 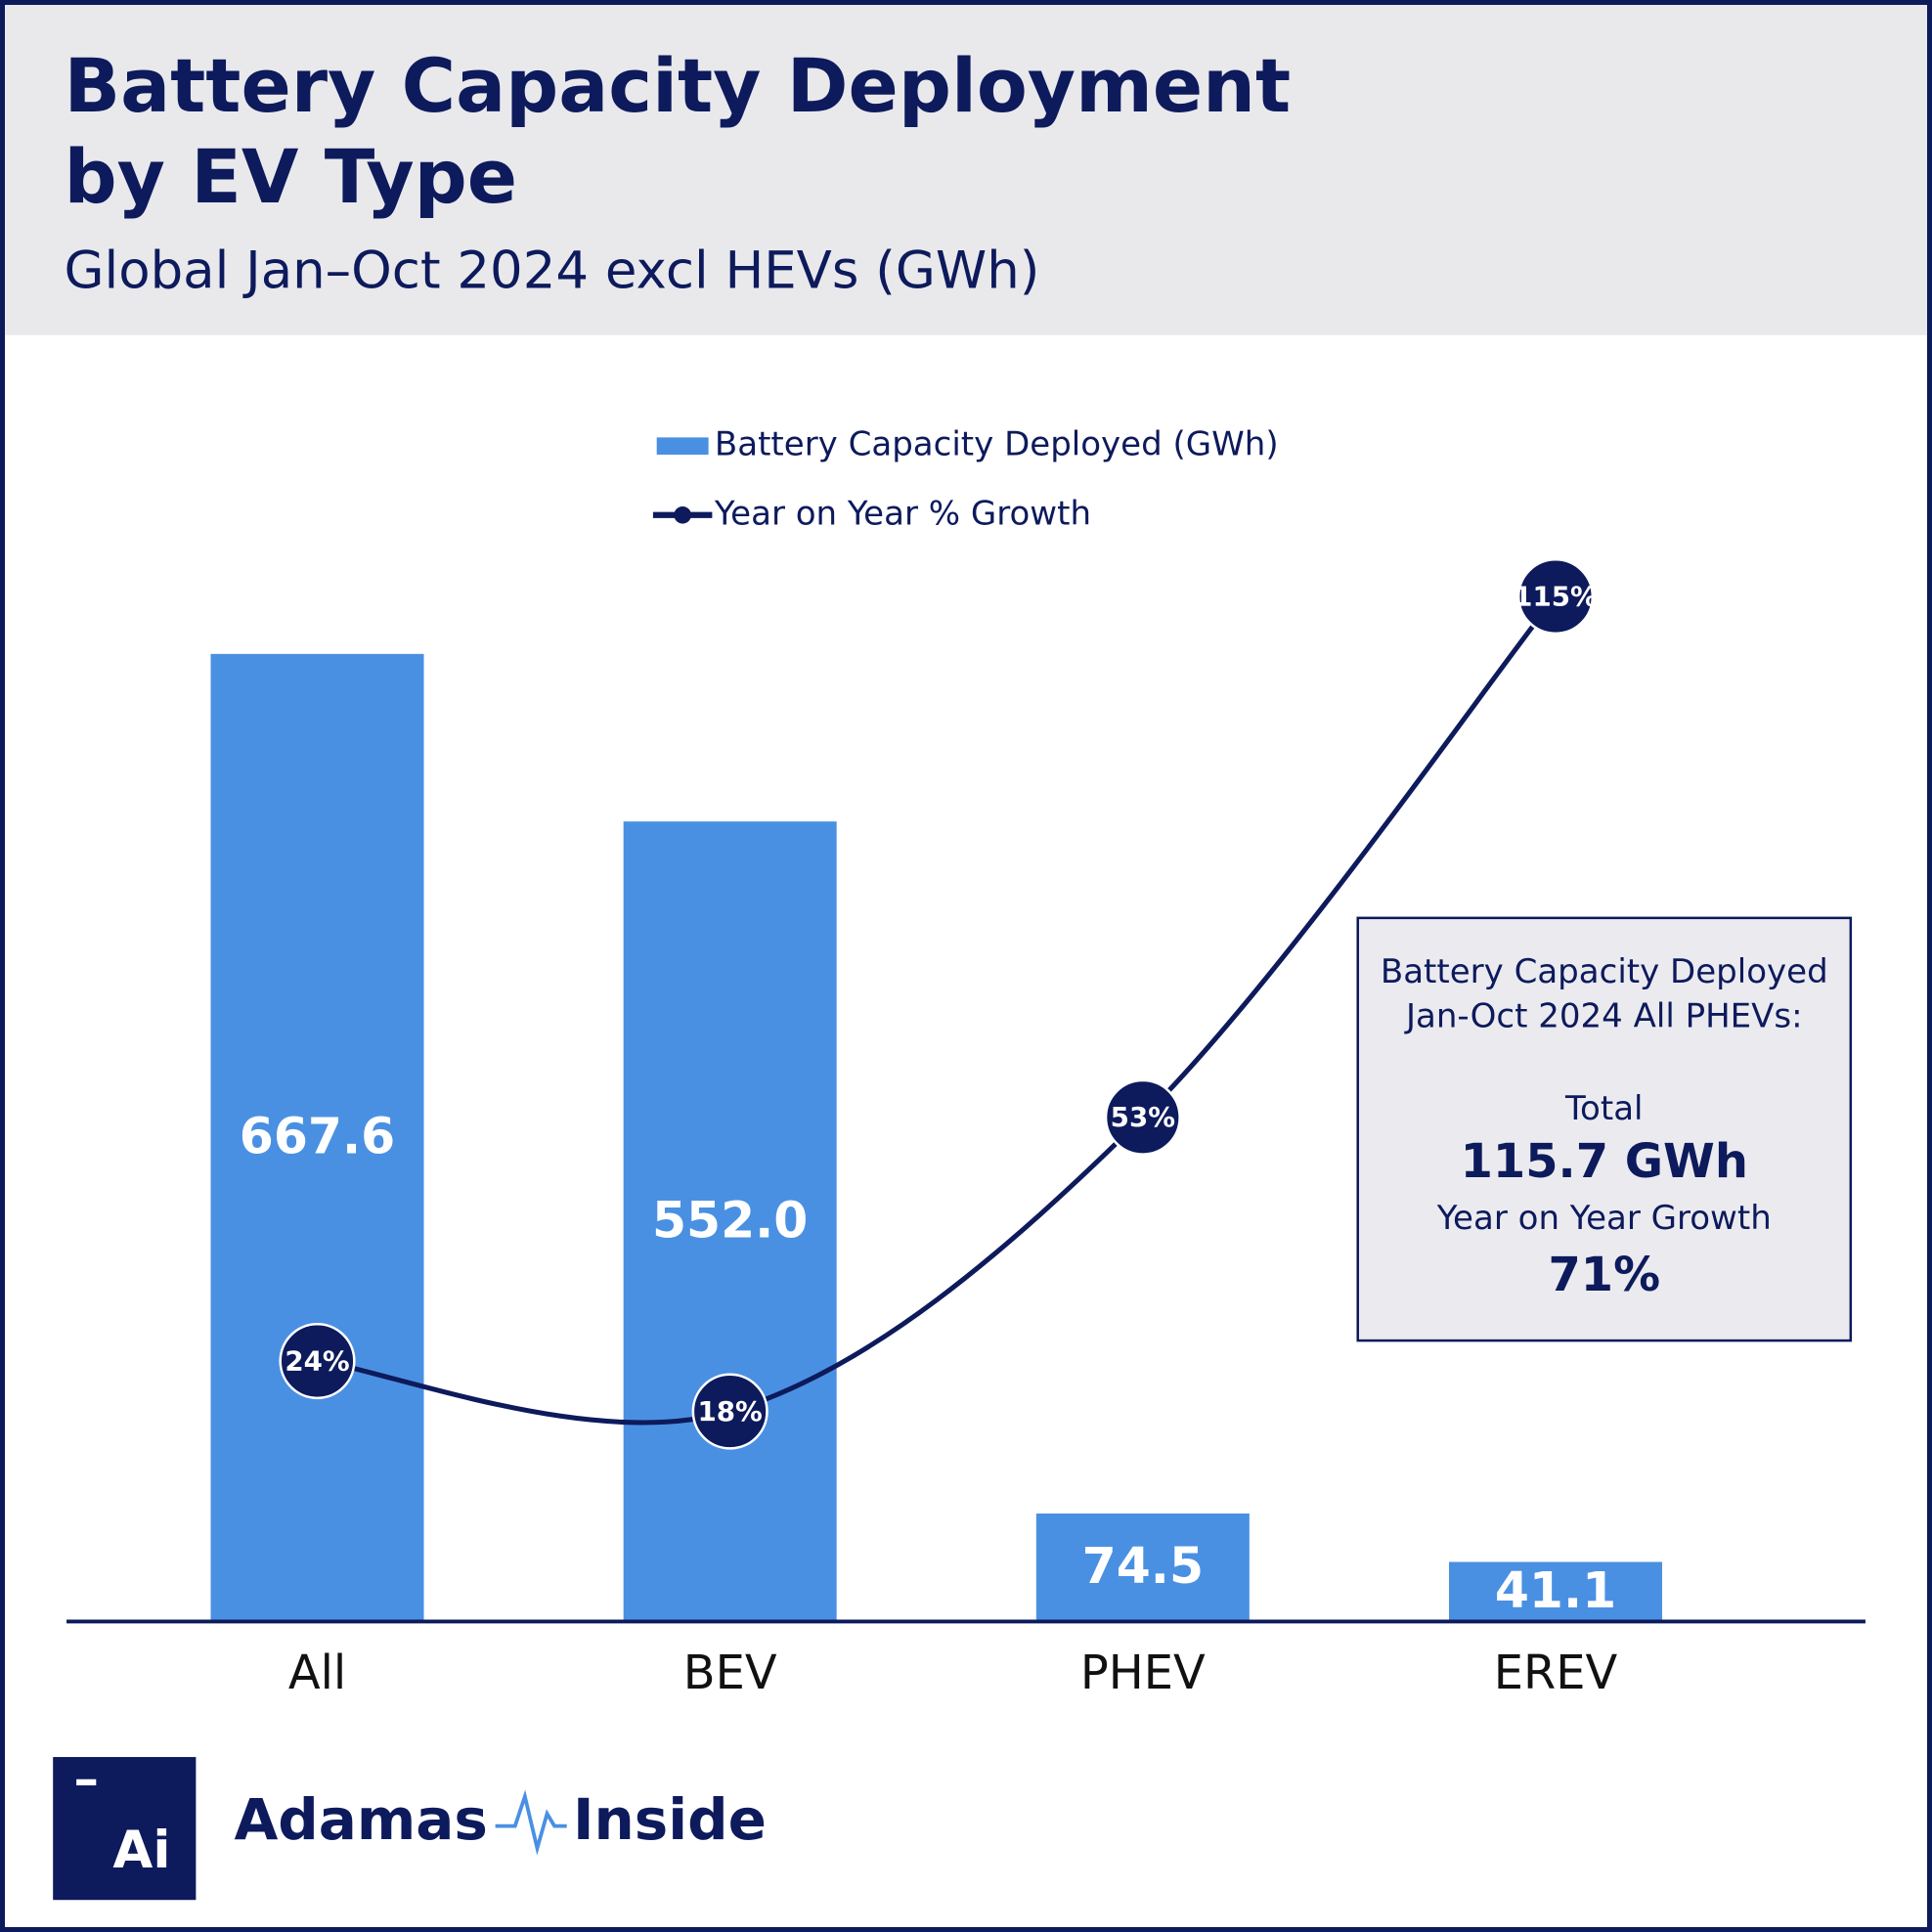 I want to click on annotation-text: Battery Capacity Deployed, so click(x=1604, y=971).